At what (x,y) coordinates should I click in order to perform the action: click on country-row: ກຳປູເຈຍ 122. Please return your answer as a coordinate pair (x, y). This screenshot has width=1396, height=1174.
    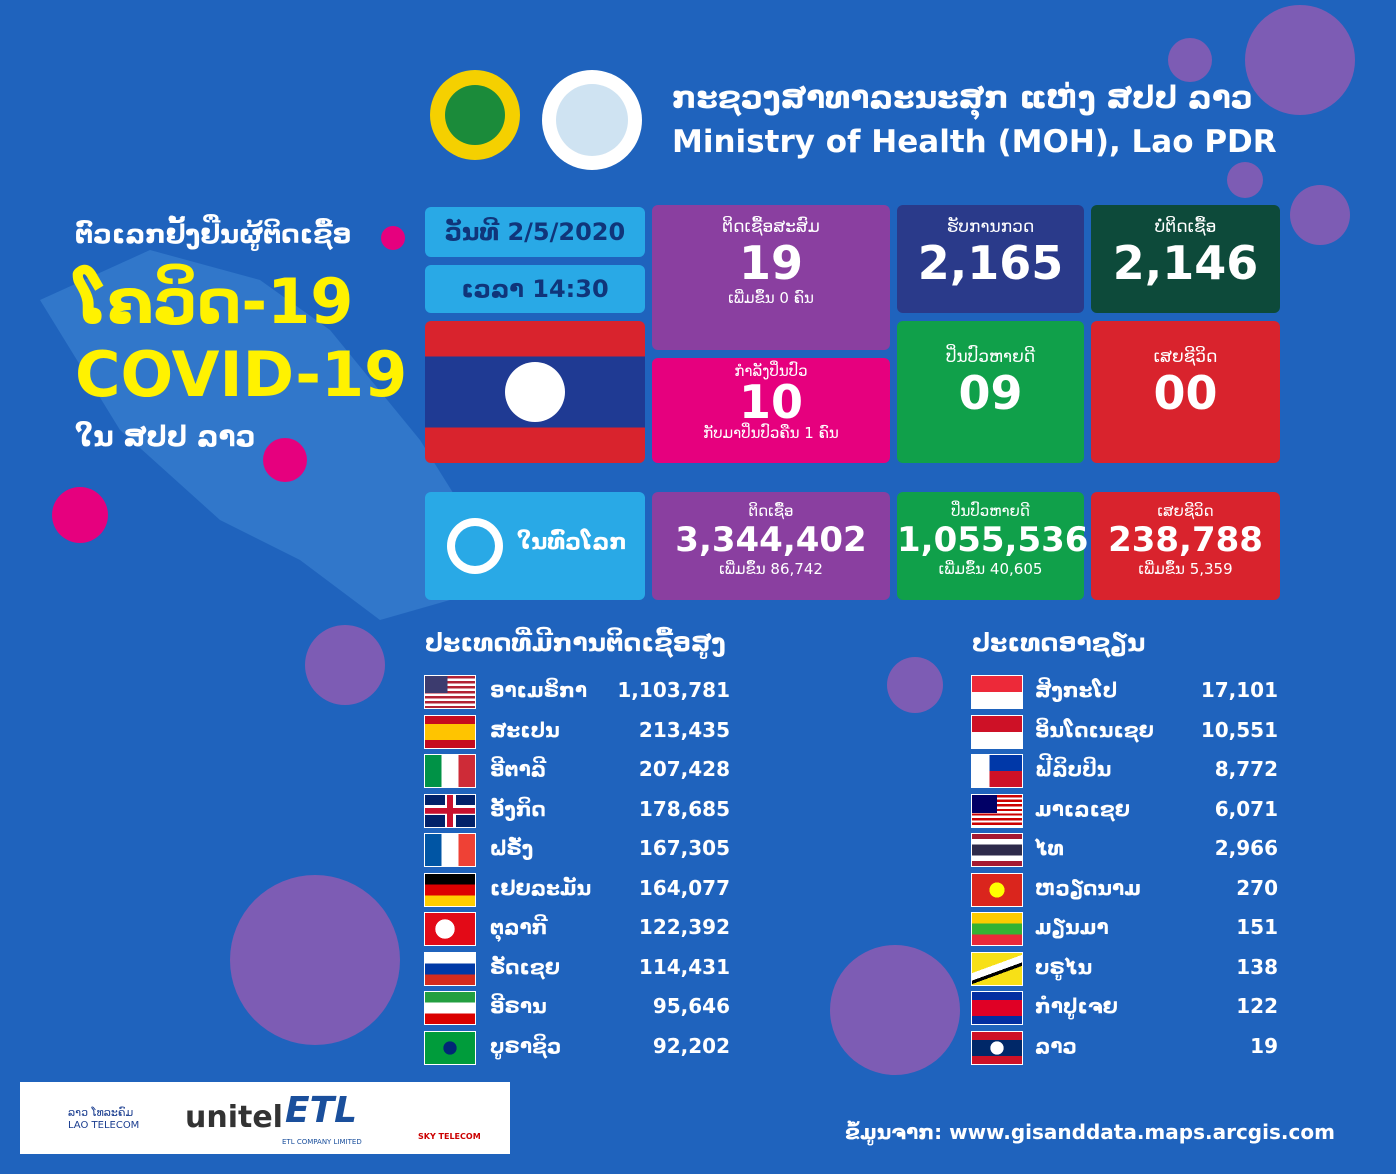
    Looking at the image, I should click on (1125, 1009).